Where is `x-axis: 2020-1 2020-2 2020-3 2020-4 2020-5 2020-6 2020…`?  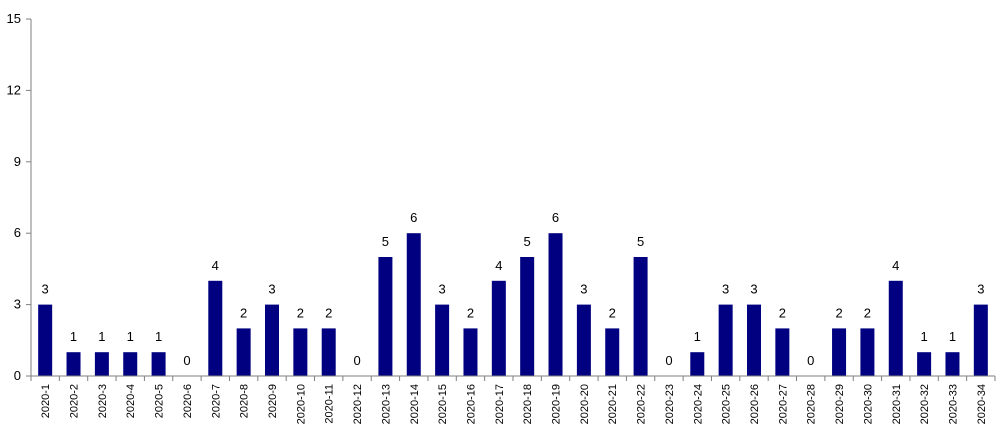
x-axis: 2020-1 2020-2 2020-3 2020-4 2020-5 2020-6 2020… is located at coordinates (513, 399).